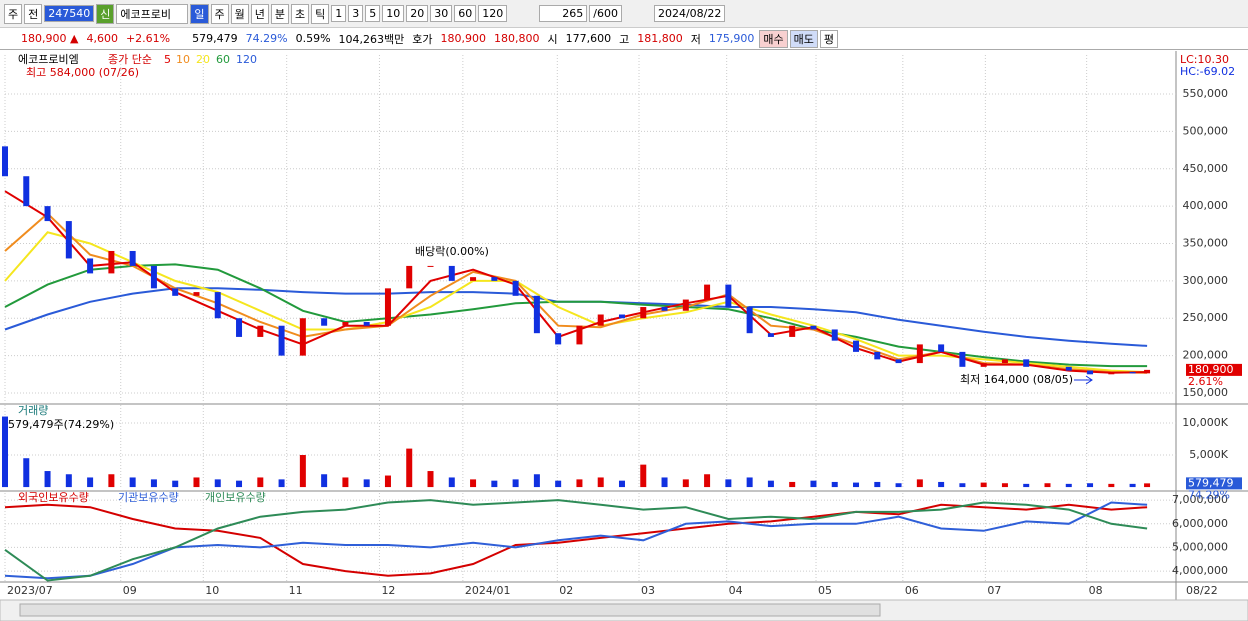 The image size is (1248, 621). Describe the element at coordinates (1205, 381) in the screenshot. I see `change-rate: 2.61%` at that location.